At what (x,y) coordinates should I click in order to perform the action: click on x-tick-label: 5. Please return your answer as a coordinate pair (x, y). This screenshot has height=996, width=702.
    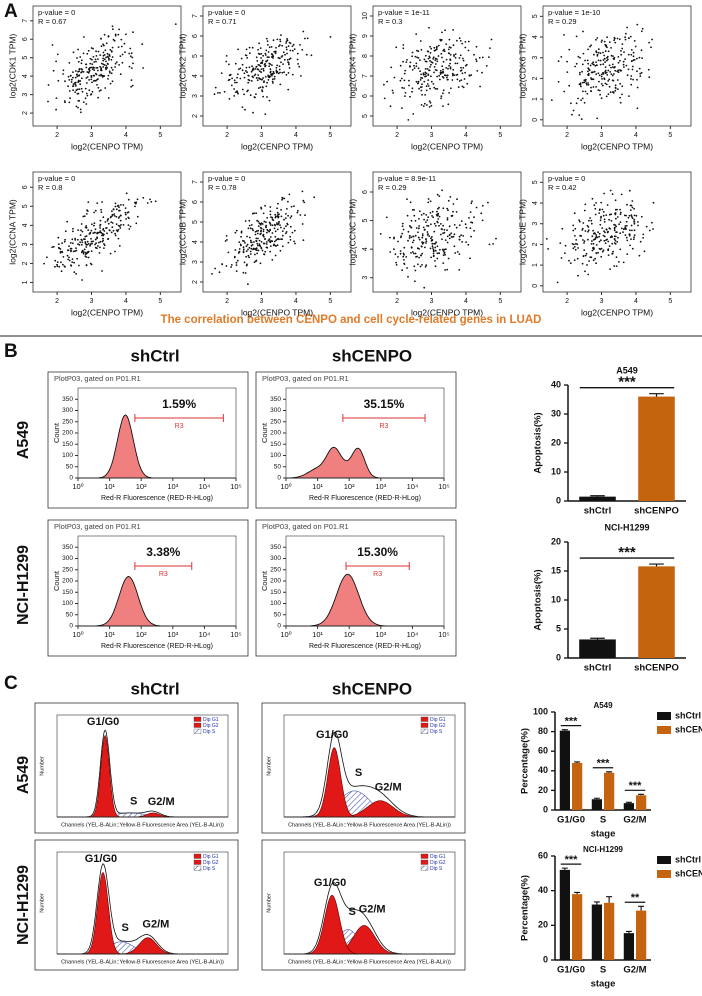
    Looking at the image, I should click on (160, 301).